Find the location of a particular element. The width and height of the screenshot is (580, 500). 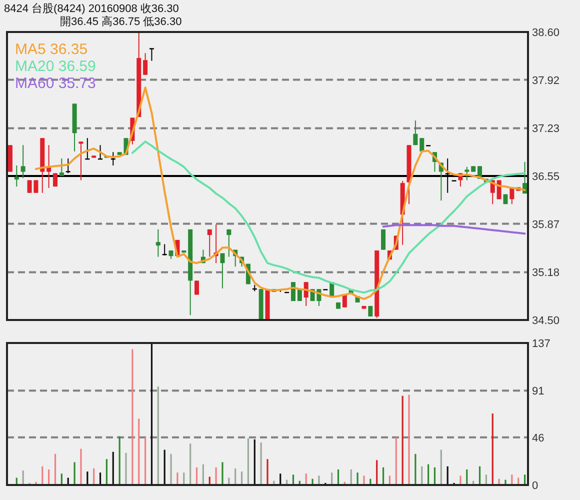

y-tick-label: 36.55 is located at coordinates (546, 177).